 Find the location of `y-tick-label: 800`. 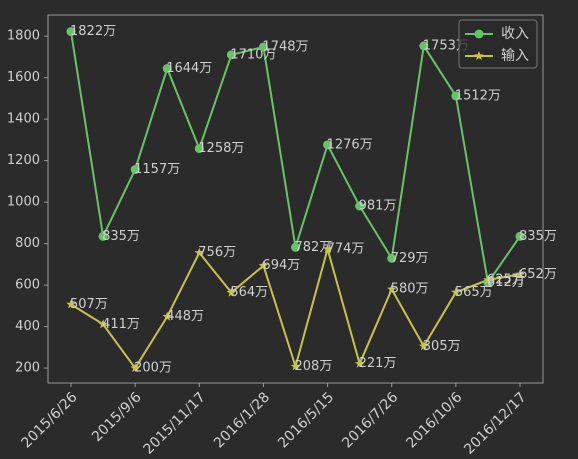

y-tick-label: 800 is located at coordinates (27, 243).